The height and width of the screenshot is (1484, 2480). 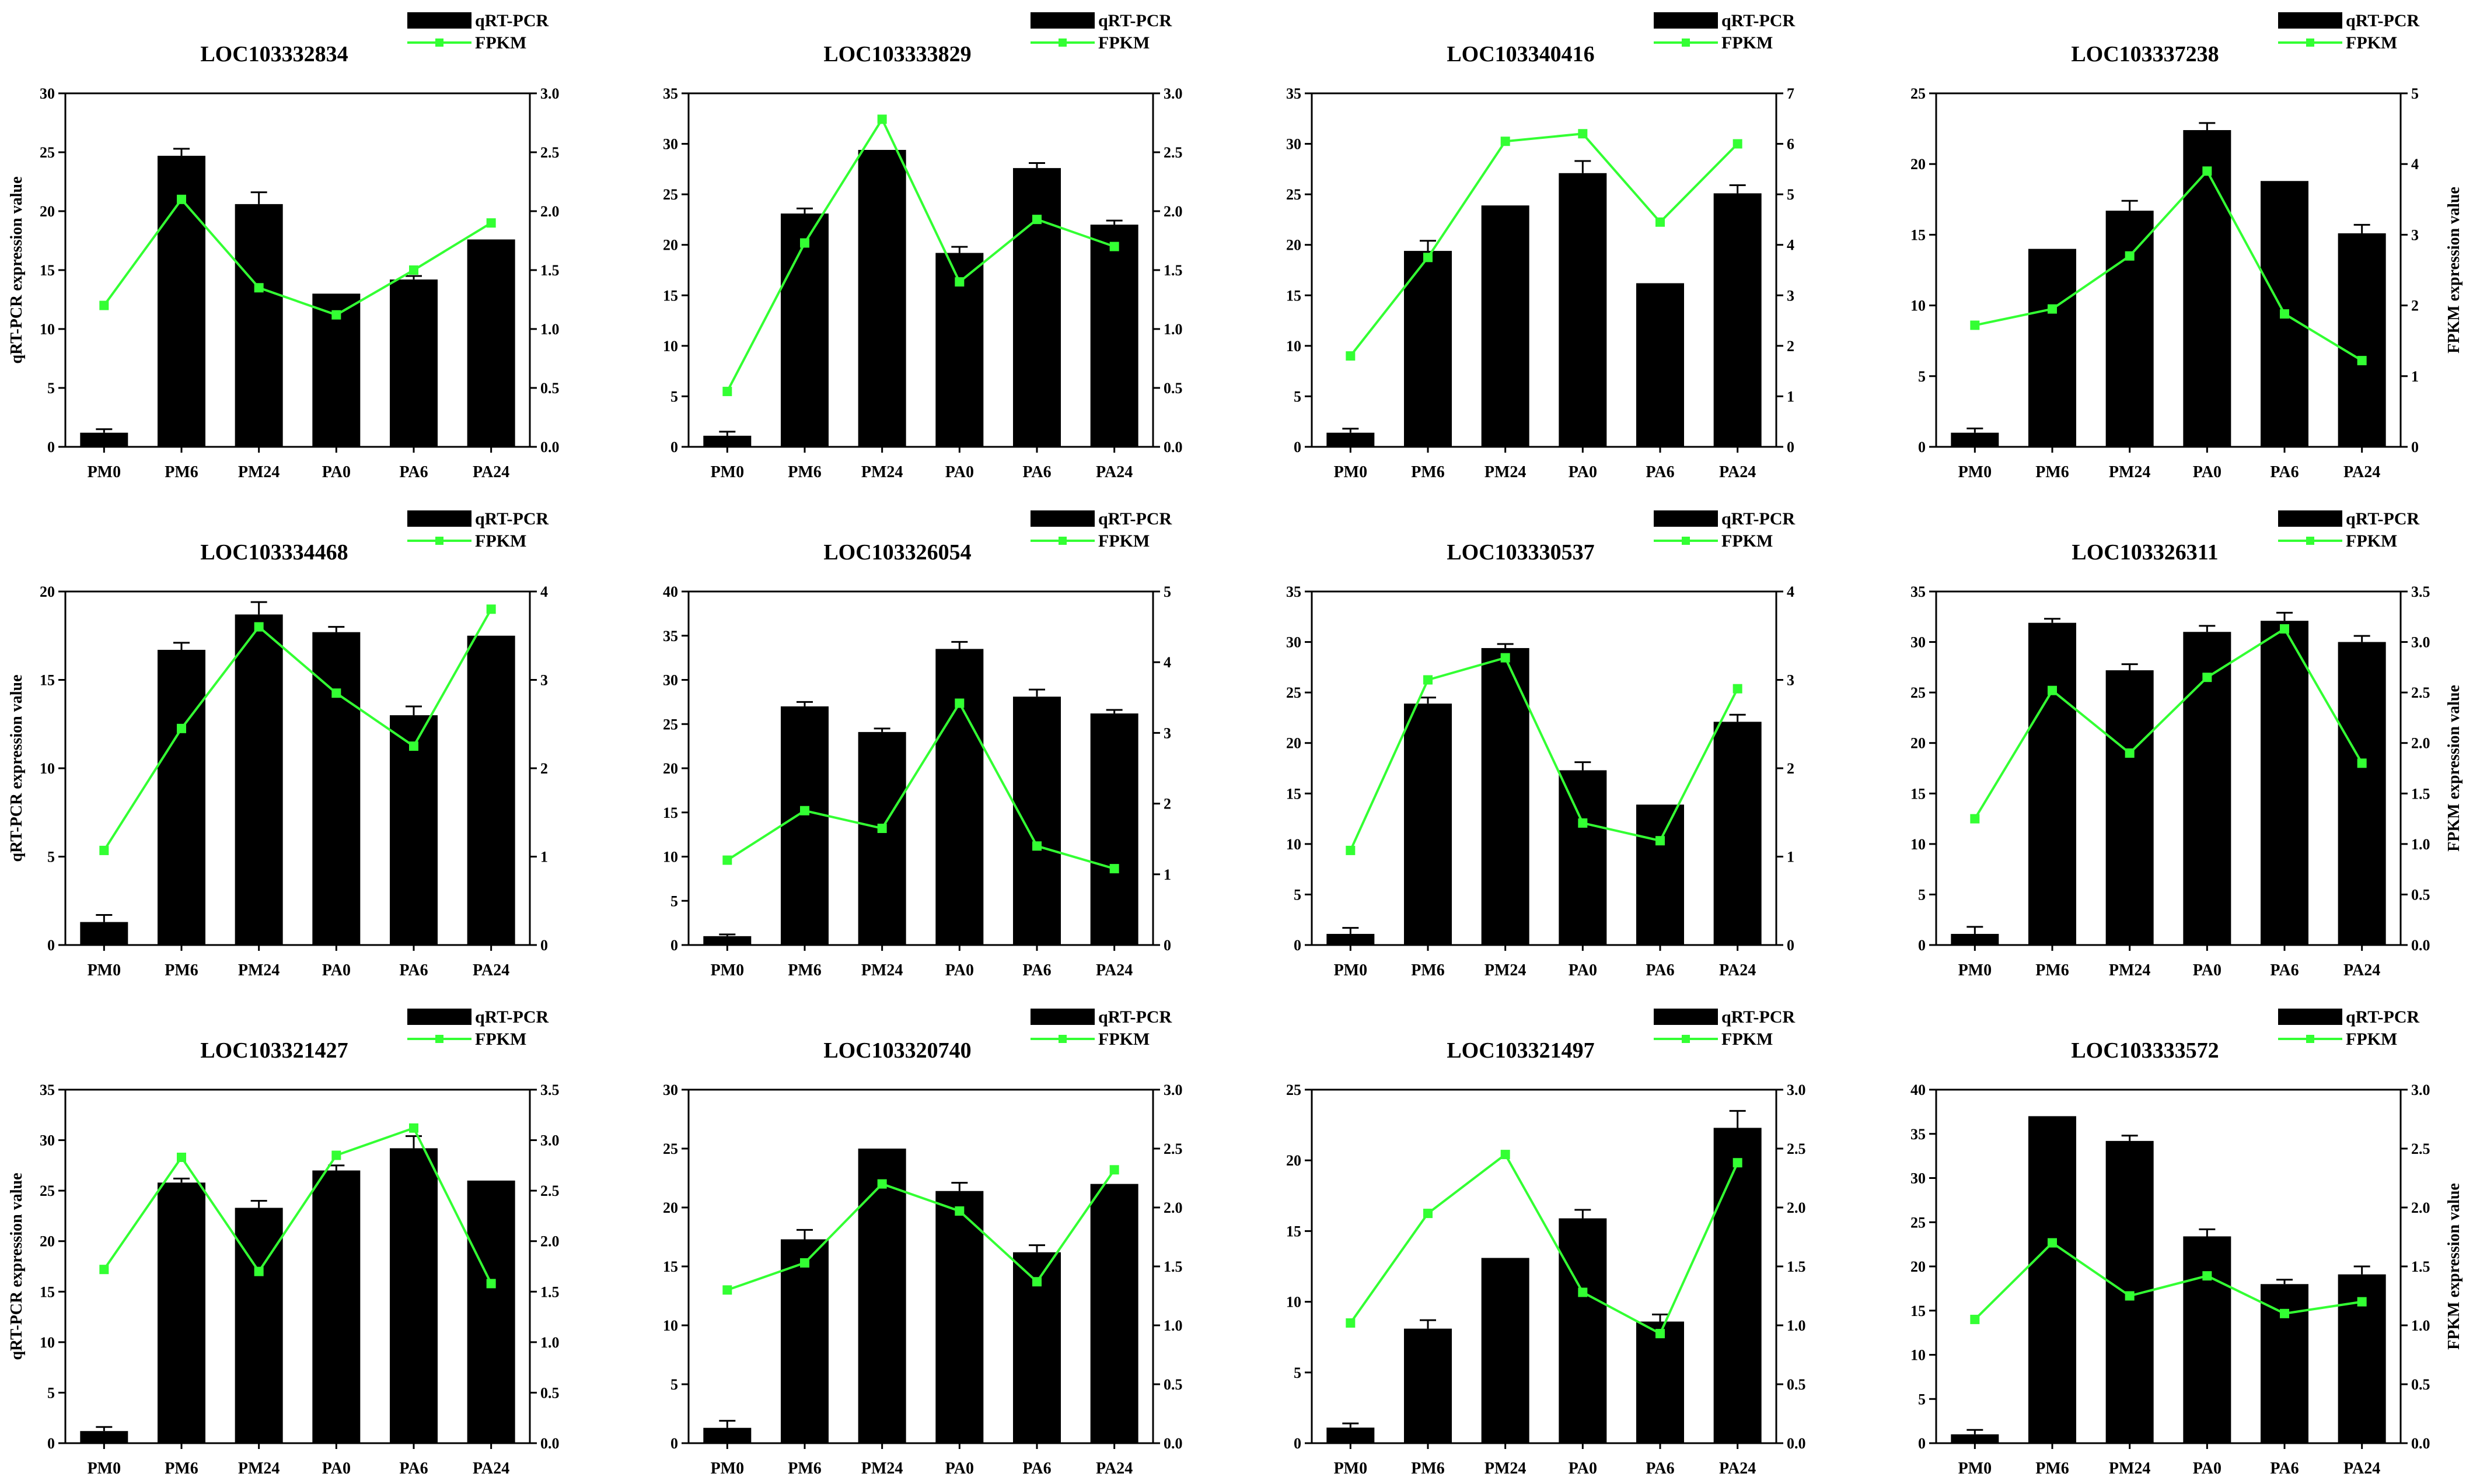 What do you see at coordinates (670, 591) in the screenshot?
I see `left-axis-tick-label: 40` at bounding box center [670, 591].